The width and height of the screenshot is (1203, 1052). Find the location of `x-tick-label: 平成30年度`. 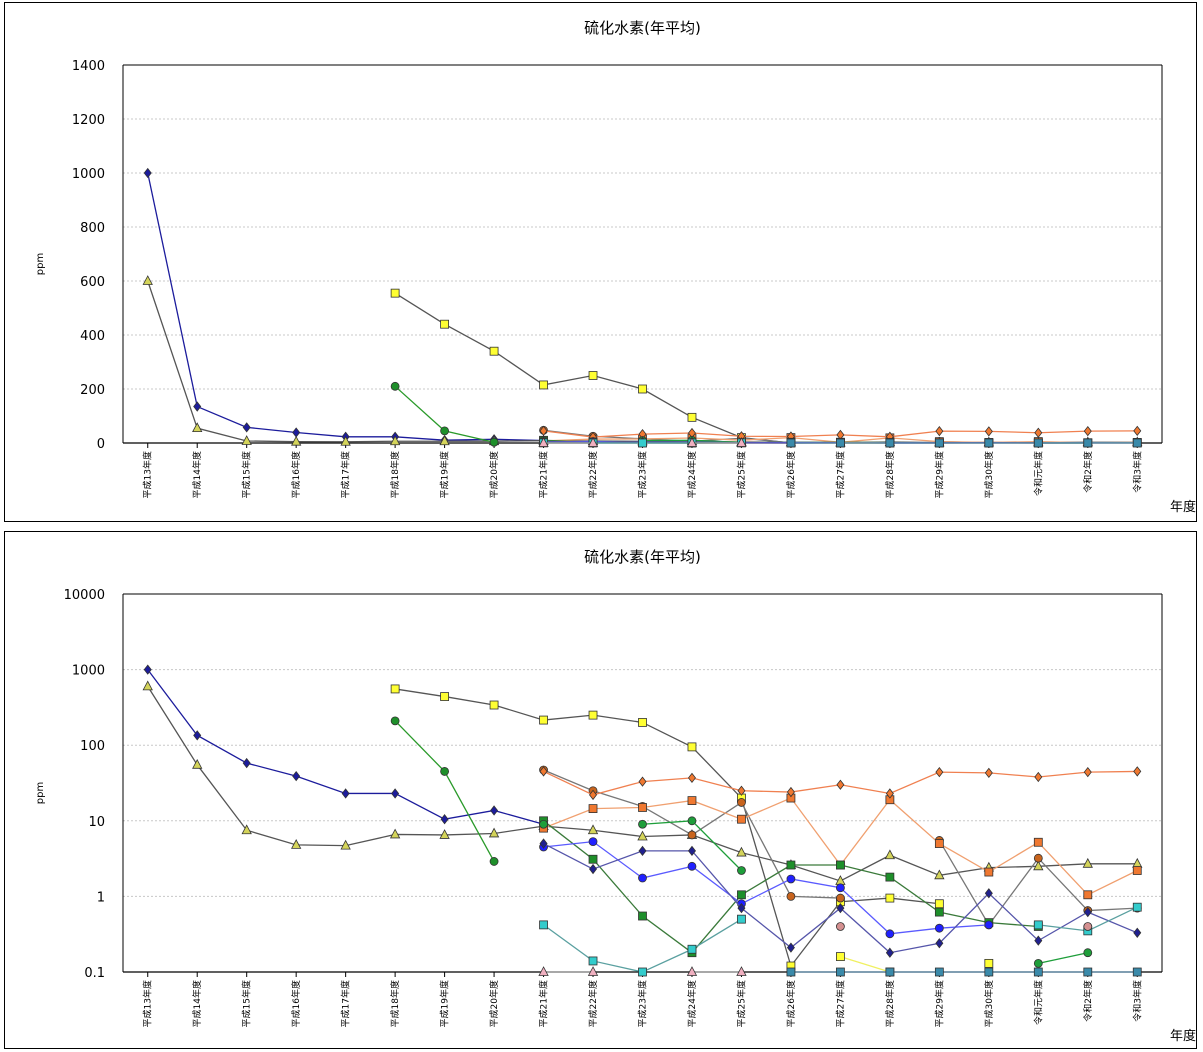

x-tick-label: 平成30年度 is located at coordinates (989, 1003).